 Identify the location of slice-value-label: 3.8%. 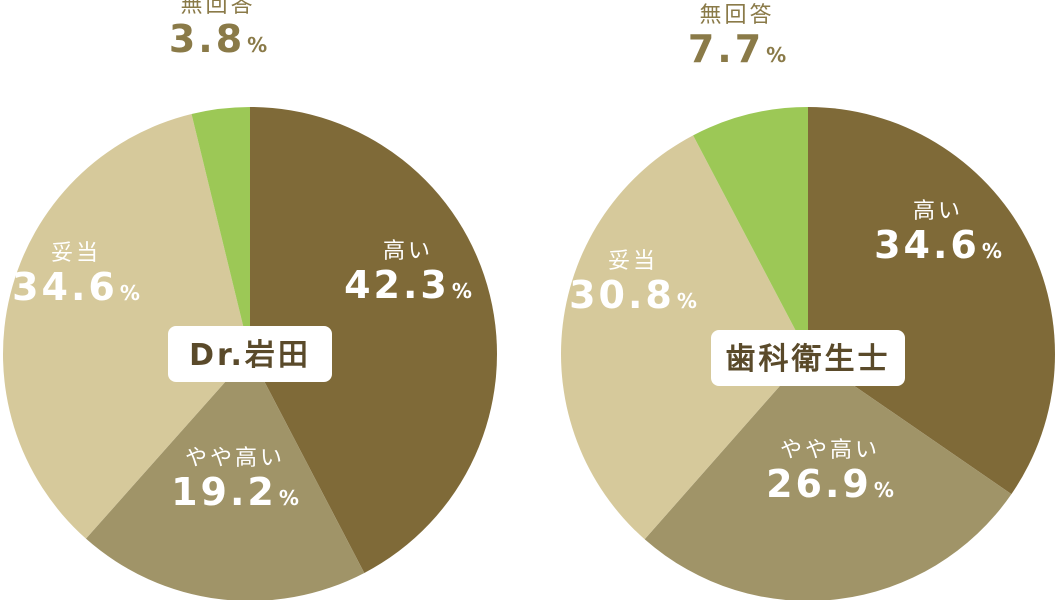
(218, 39).